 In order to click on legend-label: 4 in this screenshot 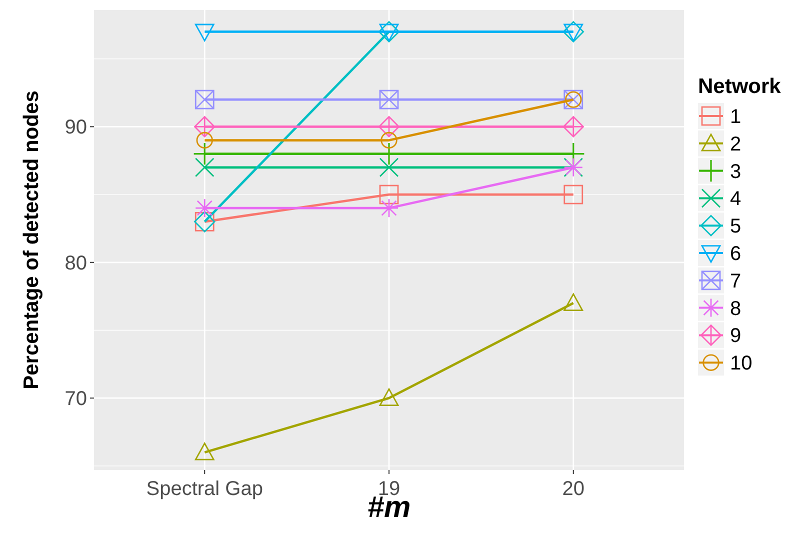, I will do `click(736, 199)`.